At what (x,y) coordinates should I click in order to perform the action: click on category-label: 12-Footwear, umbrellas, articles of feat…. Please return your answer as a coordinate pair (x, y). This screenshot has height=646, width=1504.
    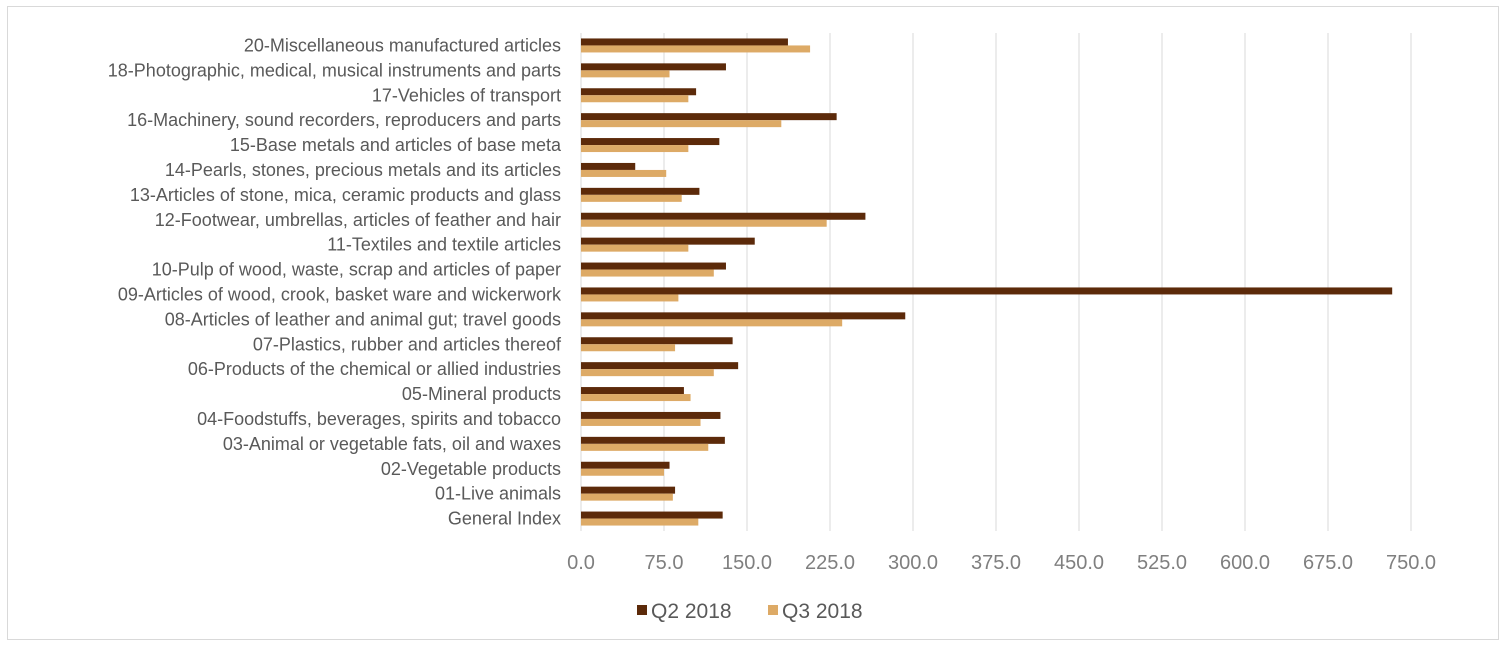
    Looking at the image, I should click on (358, 220).